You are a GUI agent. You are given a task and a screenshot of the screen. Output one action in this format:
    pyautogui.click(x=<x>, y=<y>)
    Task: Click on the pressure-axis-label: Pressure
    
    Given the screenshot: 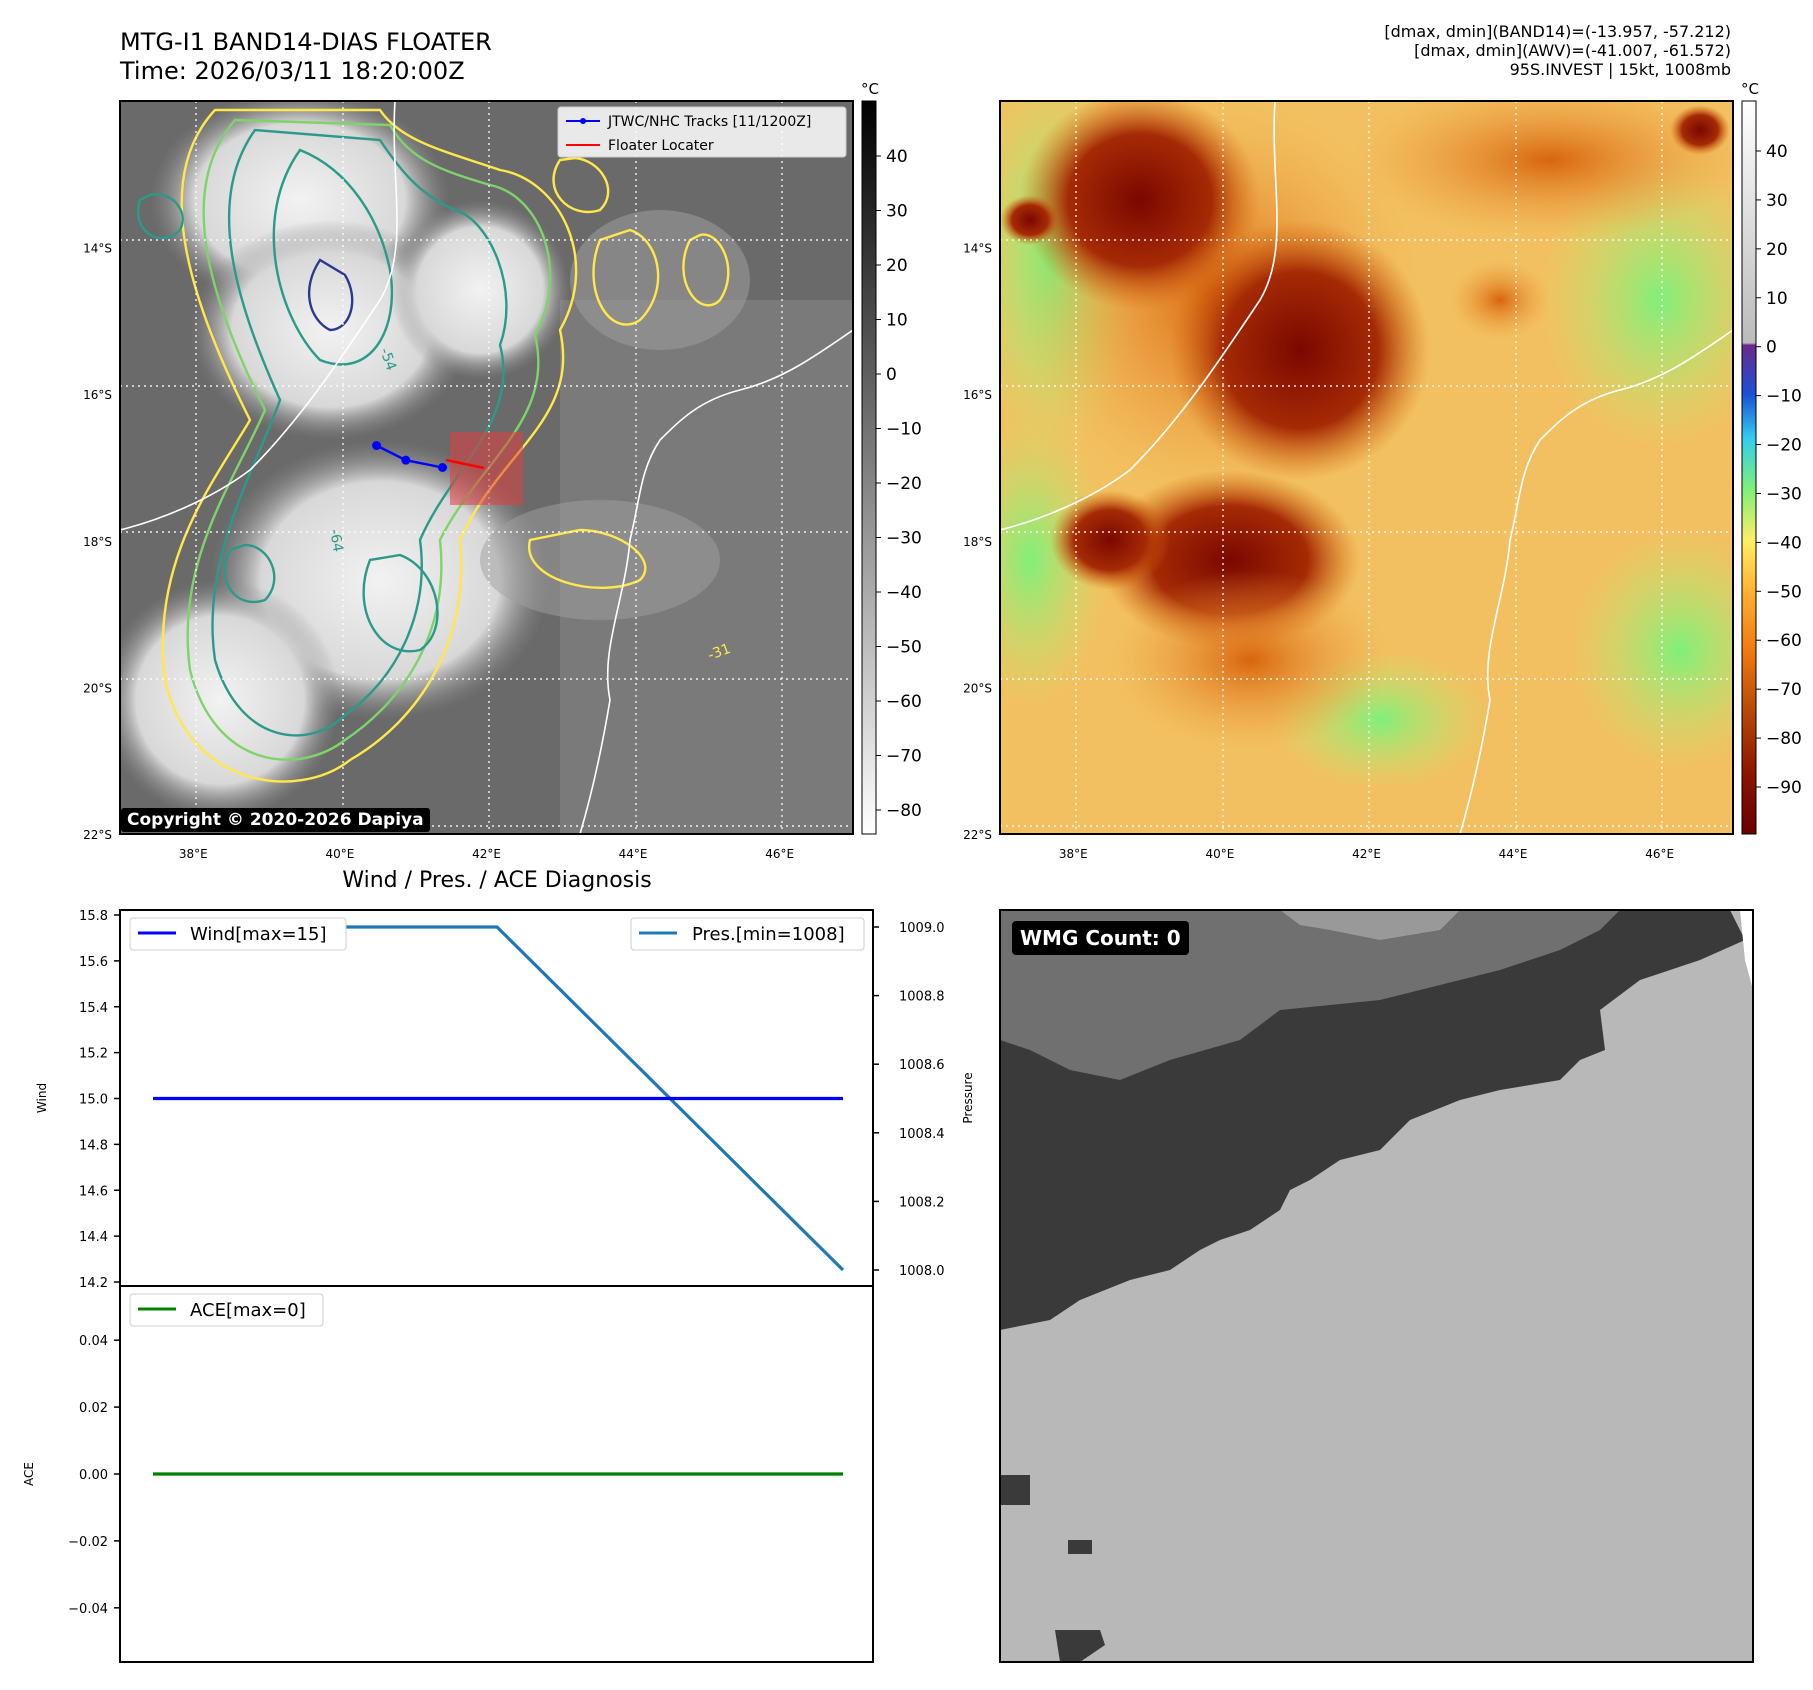 What is the action you would take?
    pyautogui.click(x=968, y=1097)
    